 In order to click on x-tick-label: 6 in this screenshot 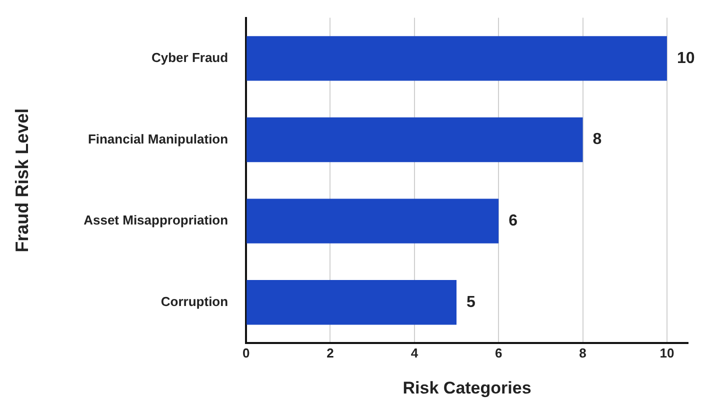, I will do `click(498, 352)`.